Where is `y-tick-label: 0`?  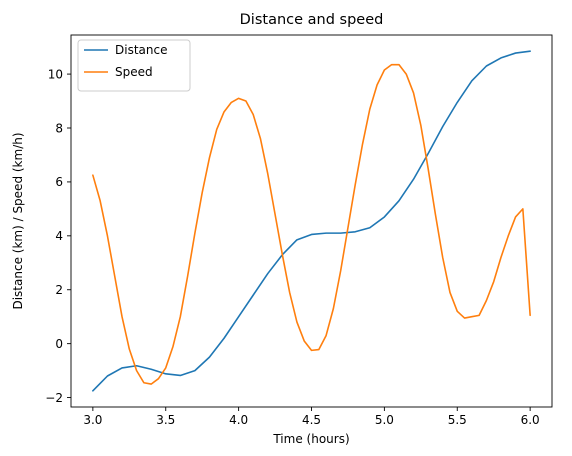
y-tick-label: 0 is located at coordinates (59, 344).